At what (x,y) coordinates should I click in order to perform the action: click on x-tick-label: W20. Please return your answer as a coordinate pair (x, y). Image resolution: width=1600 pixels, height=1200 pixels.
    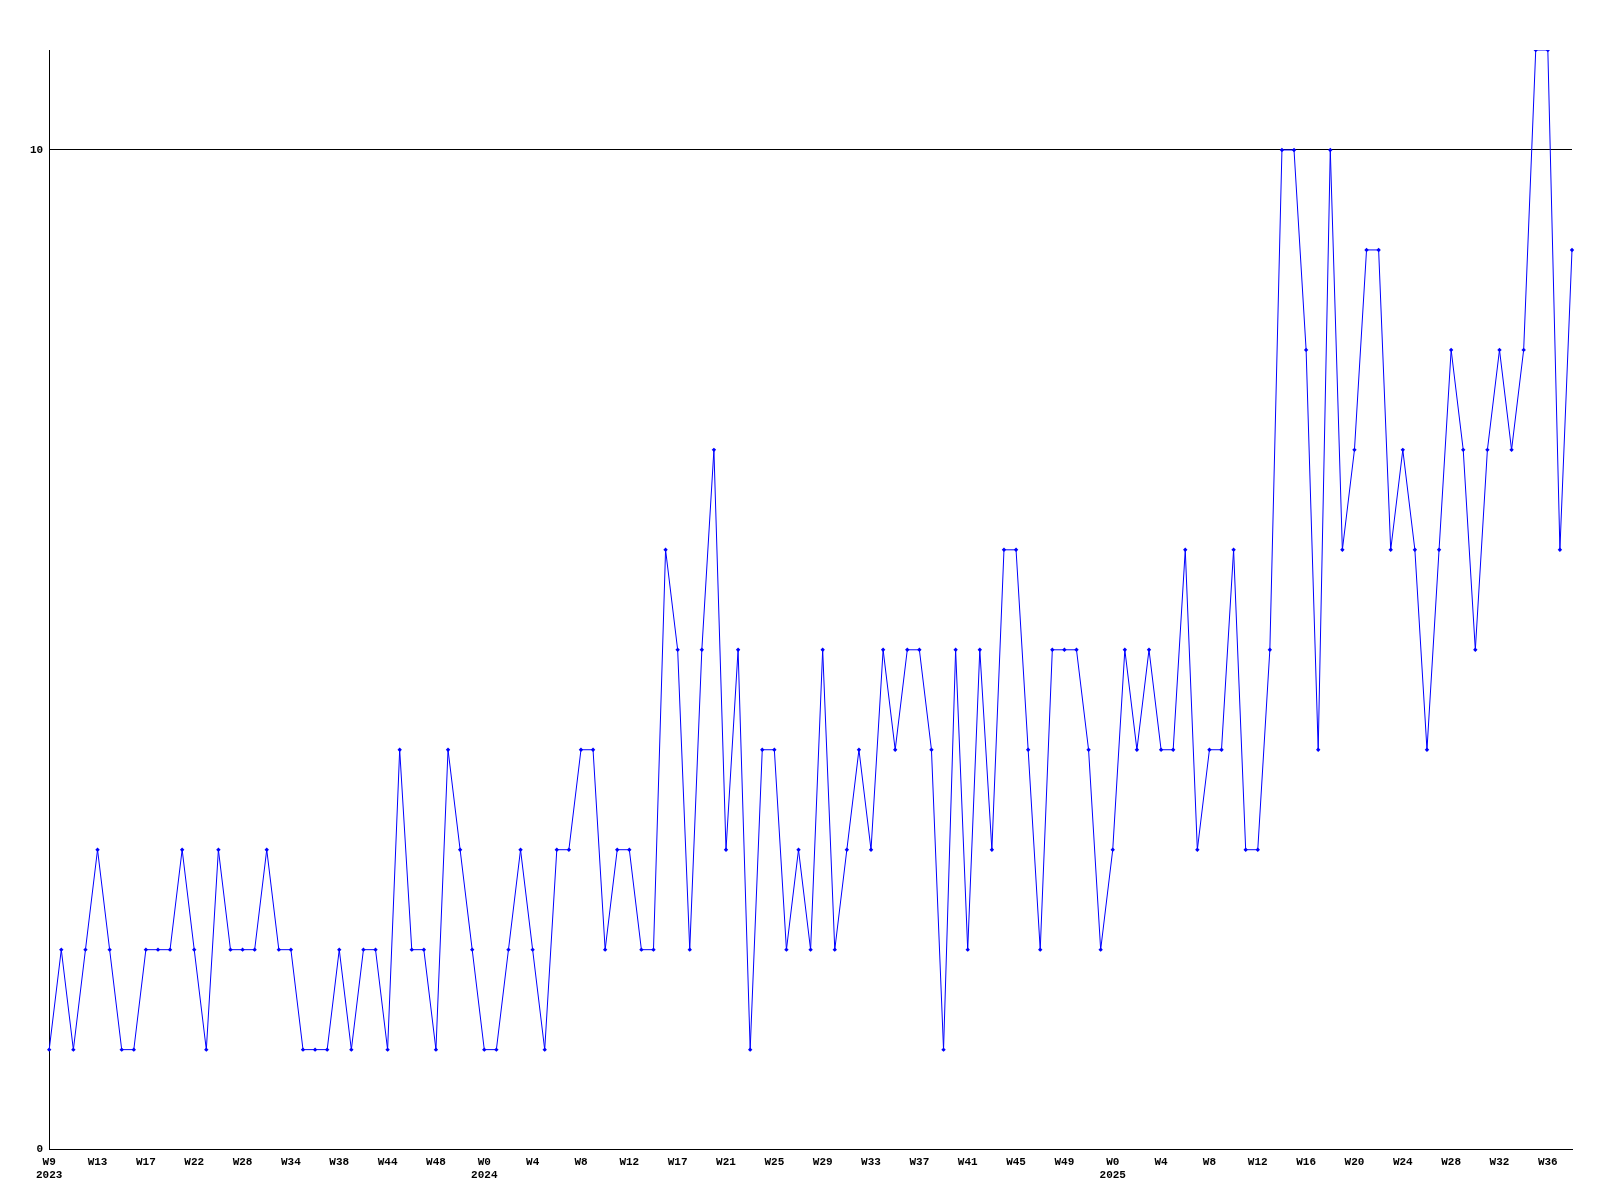
    Looking at the image, I should click on (1354, 1161).